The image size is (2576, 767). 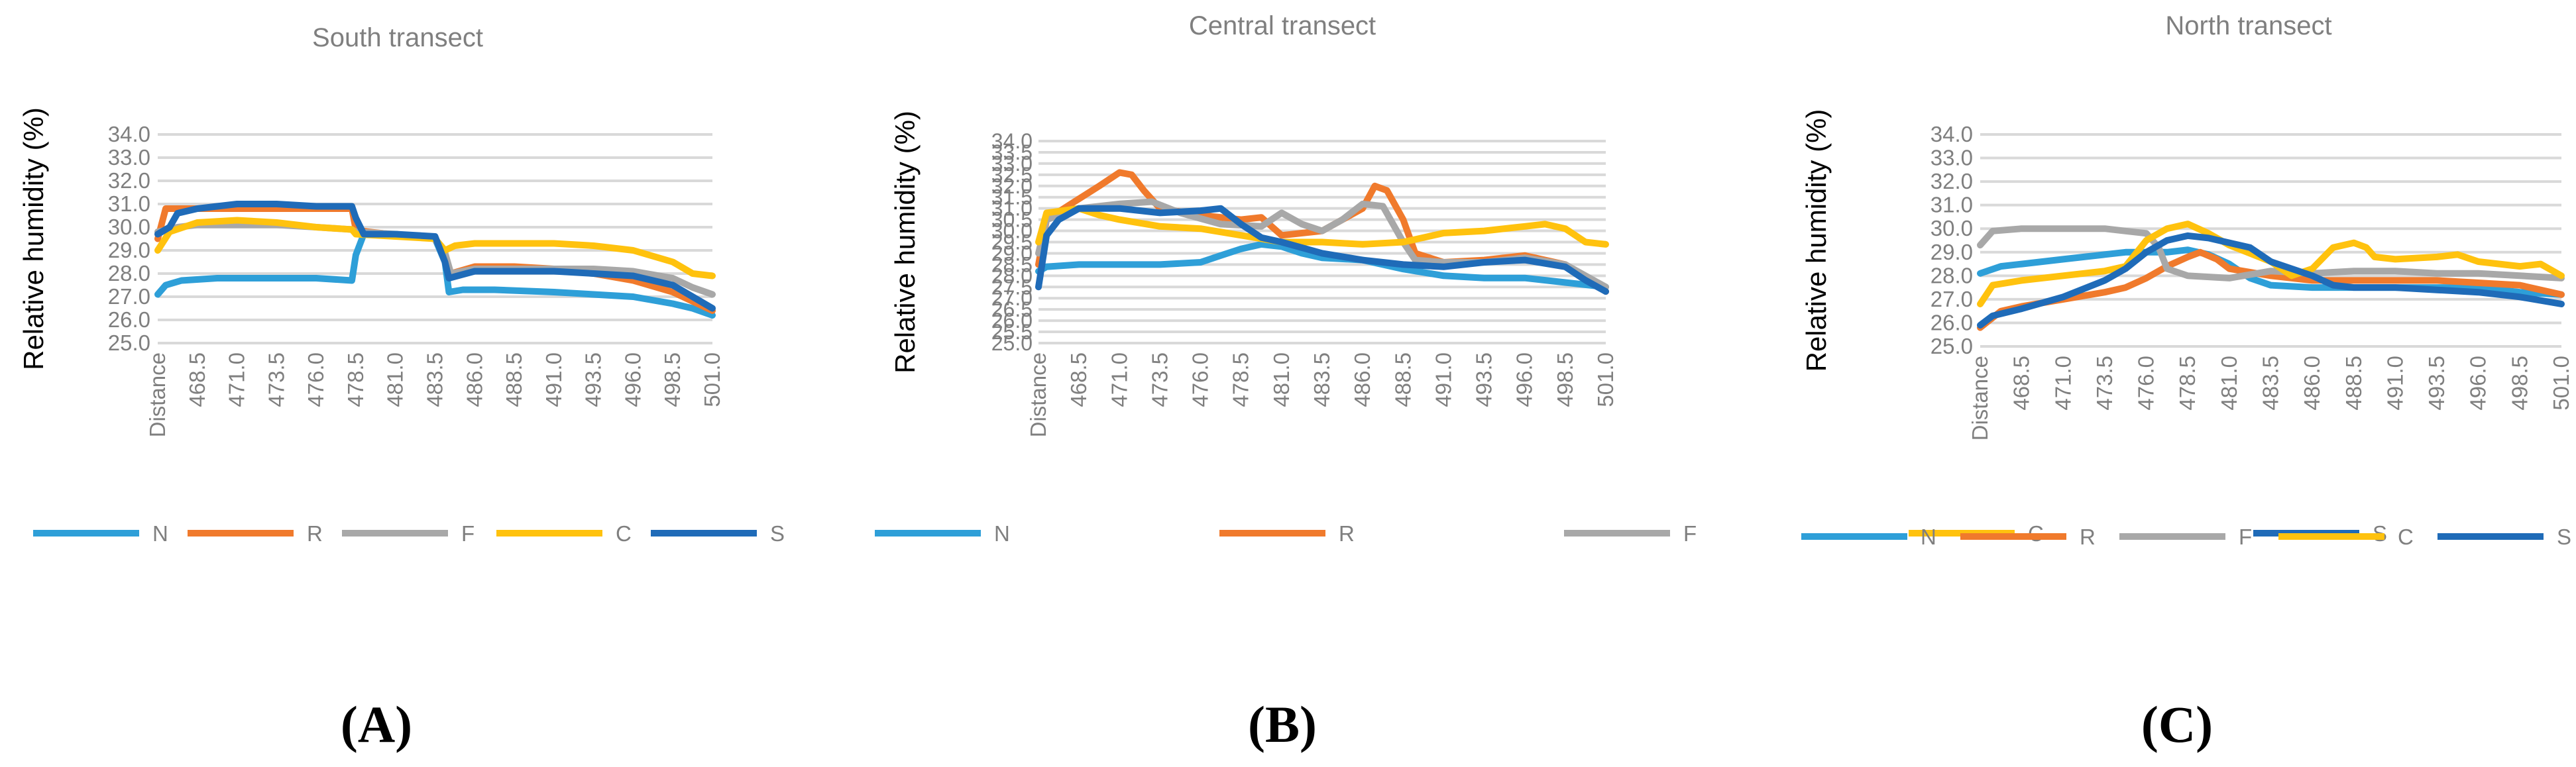 I want to click on y-tick-label: 27.5, so click(x=1012, y=287).